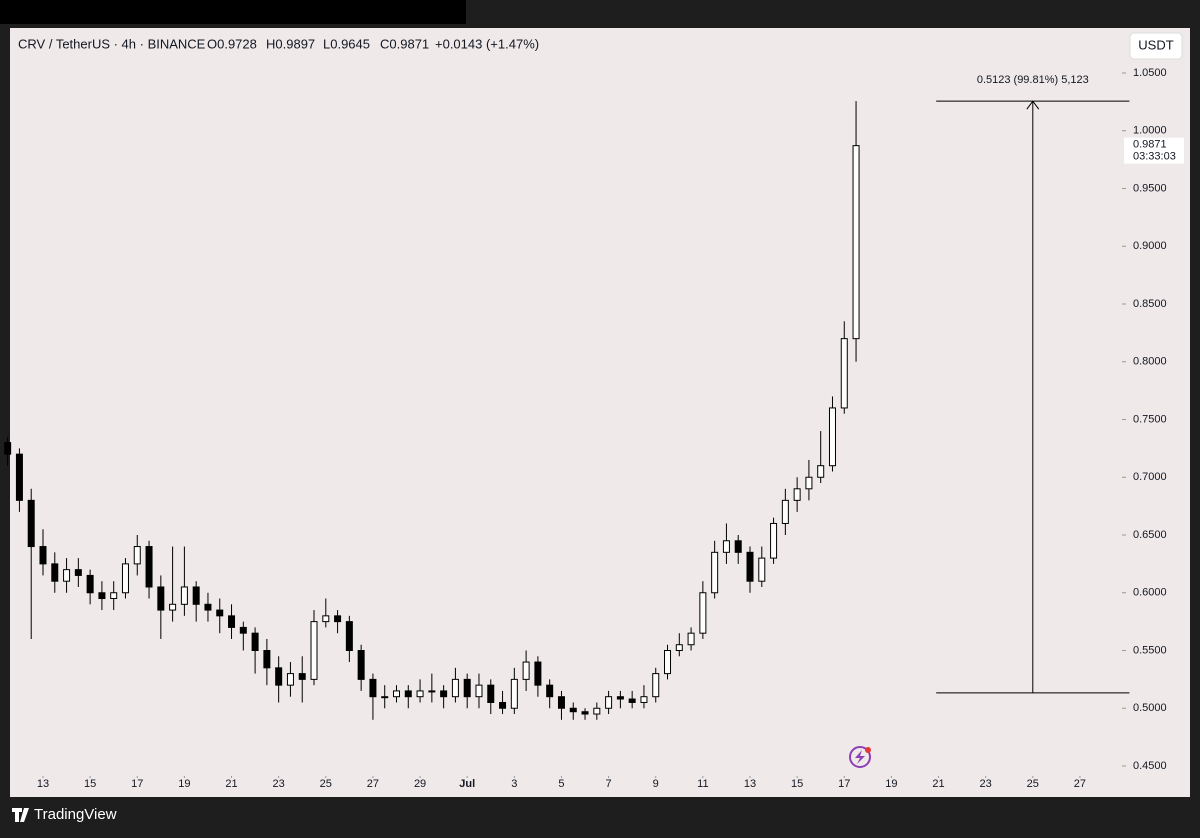  Describe the element at coordinates (137, 784) in the screenshot. I see `x-tick-label: 17` at that location.